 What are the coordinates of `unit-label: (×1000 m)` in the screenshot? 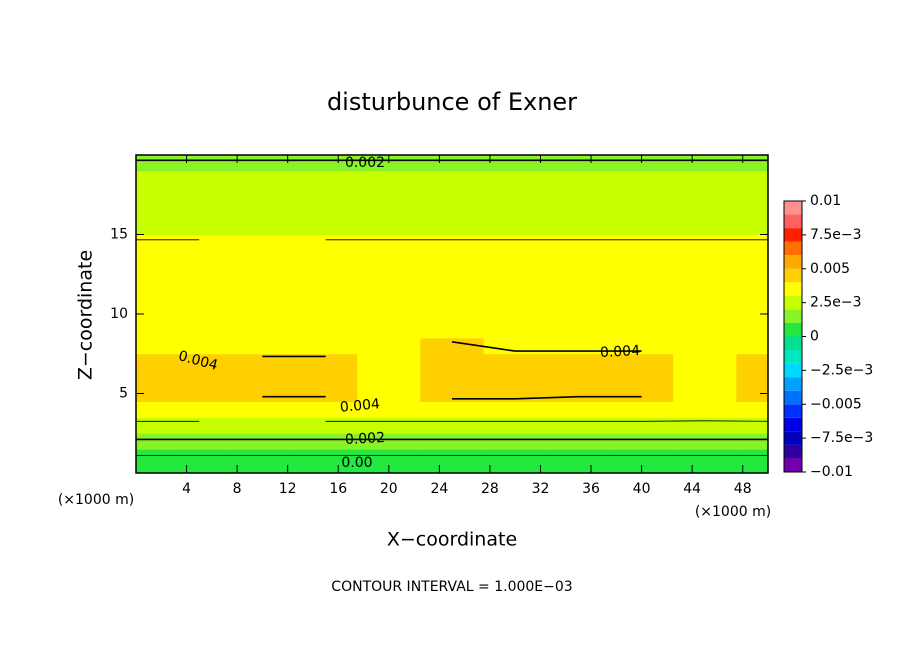 It's located at (96, 500).